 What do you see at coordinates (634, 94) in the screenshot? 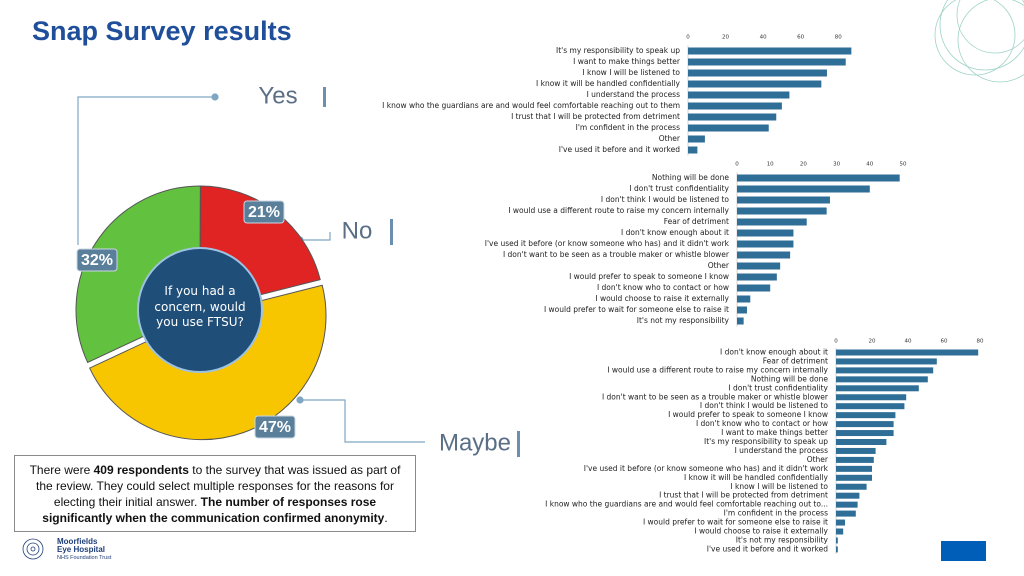
I see `bar-label: I understand the process` at bounding box center [634, 94].